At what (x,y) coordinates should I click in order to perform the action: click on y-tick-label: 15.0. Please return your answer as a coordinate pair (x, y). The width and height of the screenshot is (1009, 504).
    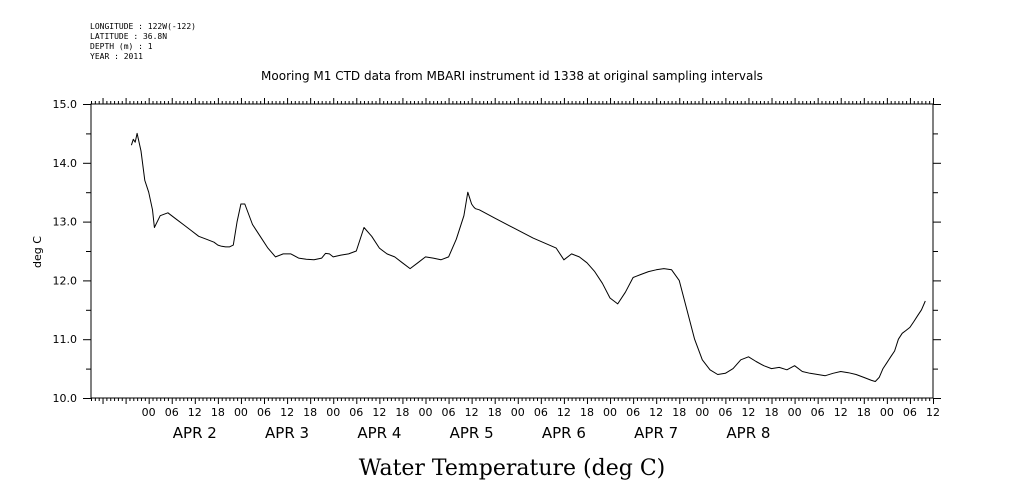
    Looking at the image, I should click on (65, 104).